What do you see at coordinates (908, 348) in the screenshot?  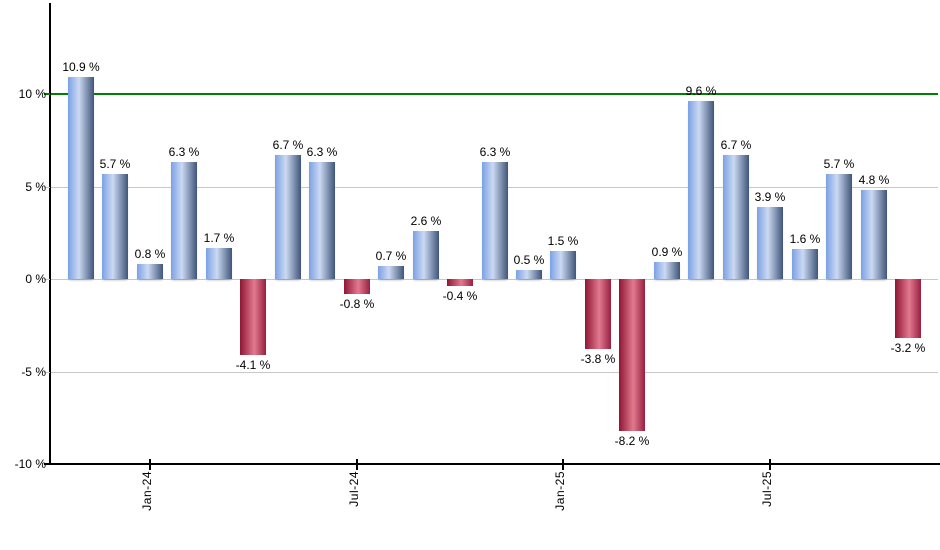 I see `bar-value-label-24: -3.2 %` at bounding box center [908, 348].